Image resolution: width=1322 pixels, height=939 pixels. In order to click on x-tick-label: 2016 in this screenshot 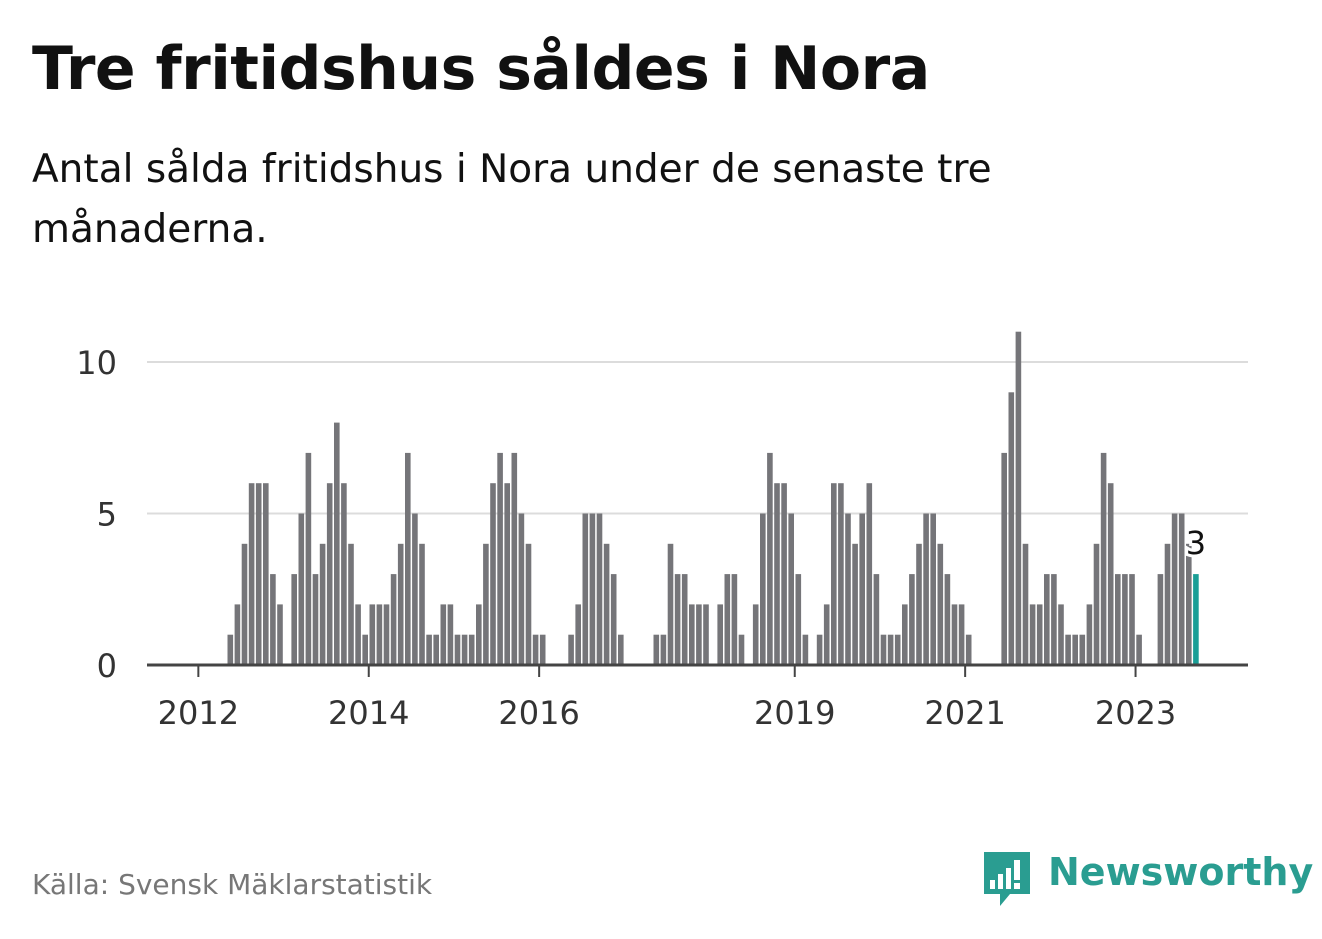, I will do `click(538, 713)`.